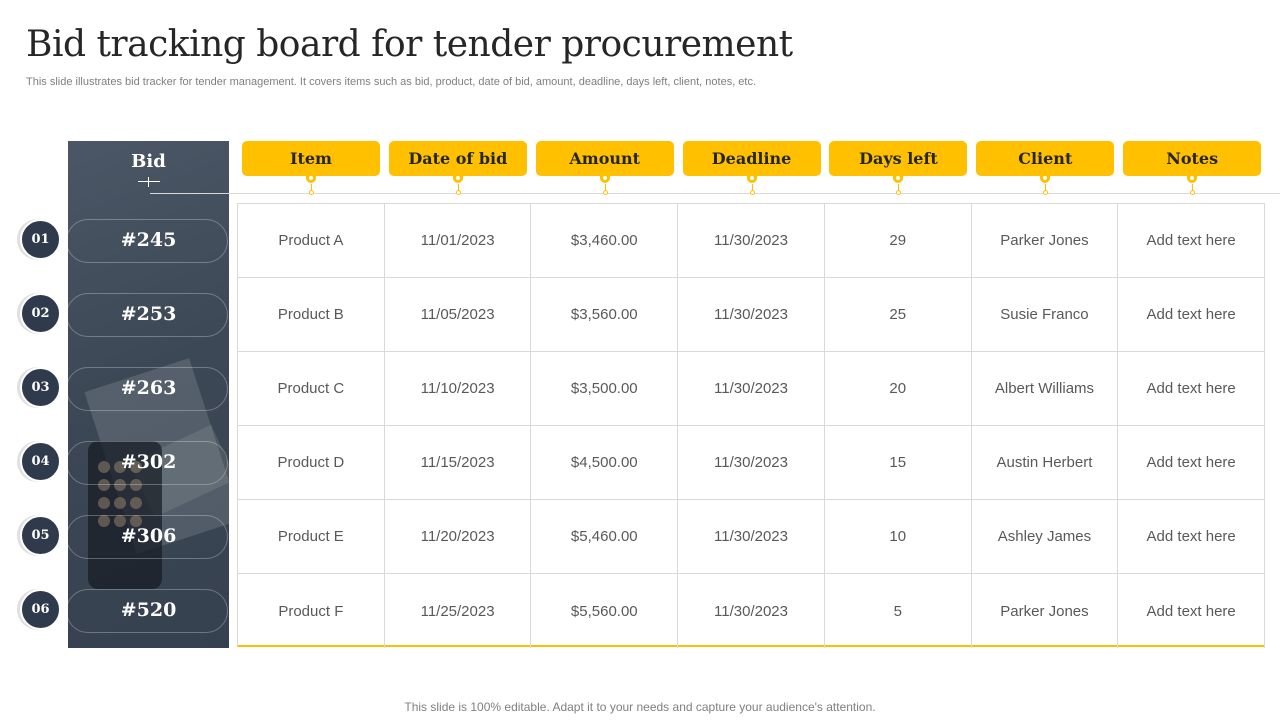 The width and height of the screenshot is (1280, 720). What do you see at coordinates (1045, 463) in the screenshot?
I see `table-cell-client: Austin Herbert` at bounding box center [1045, 463].